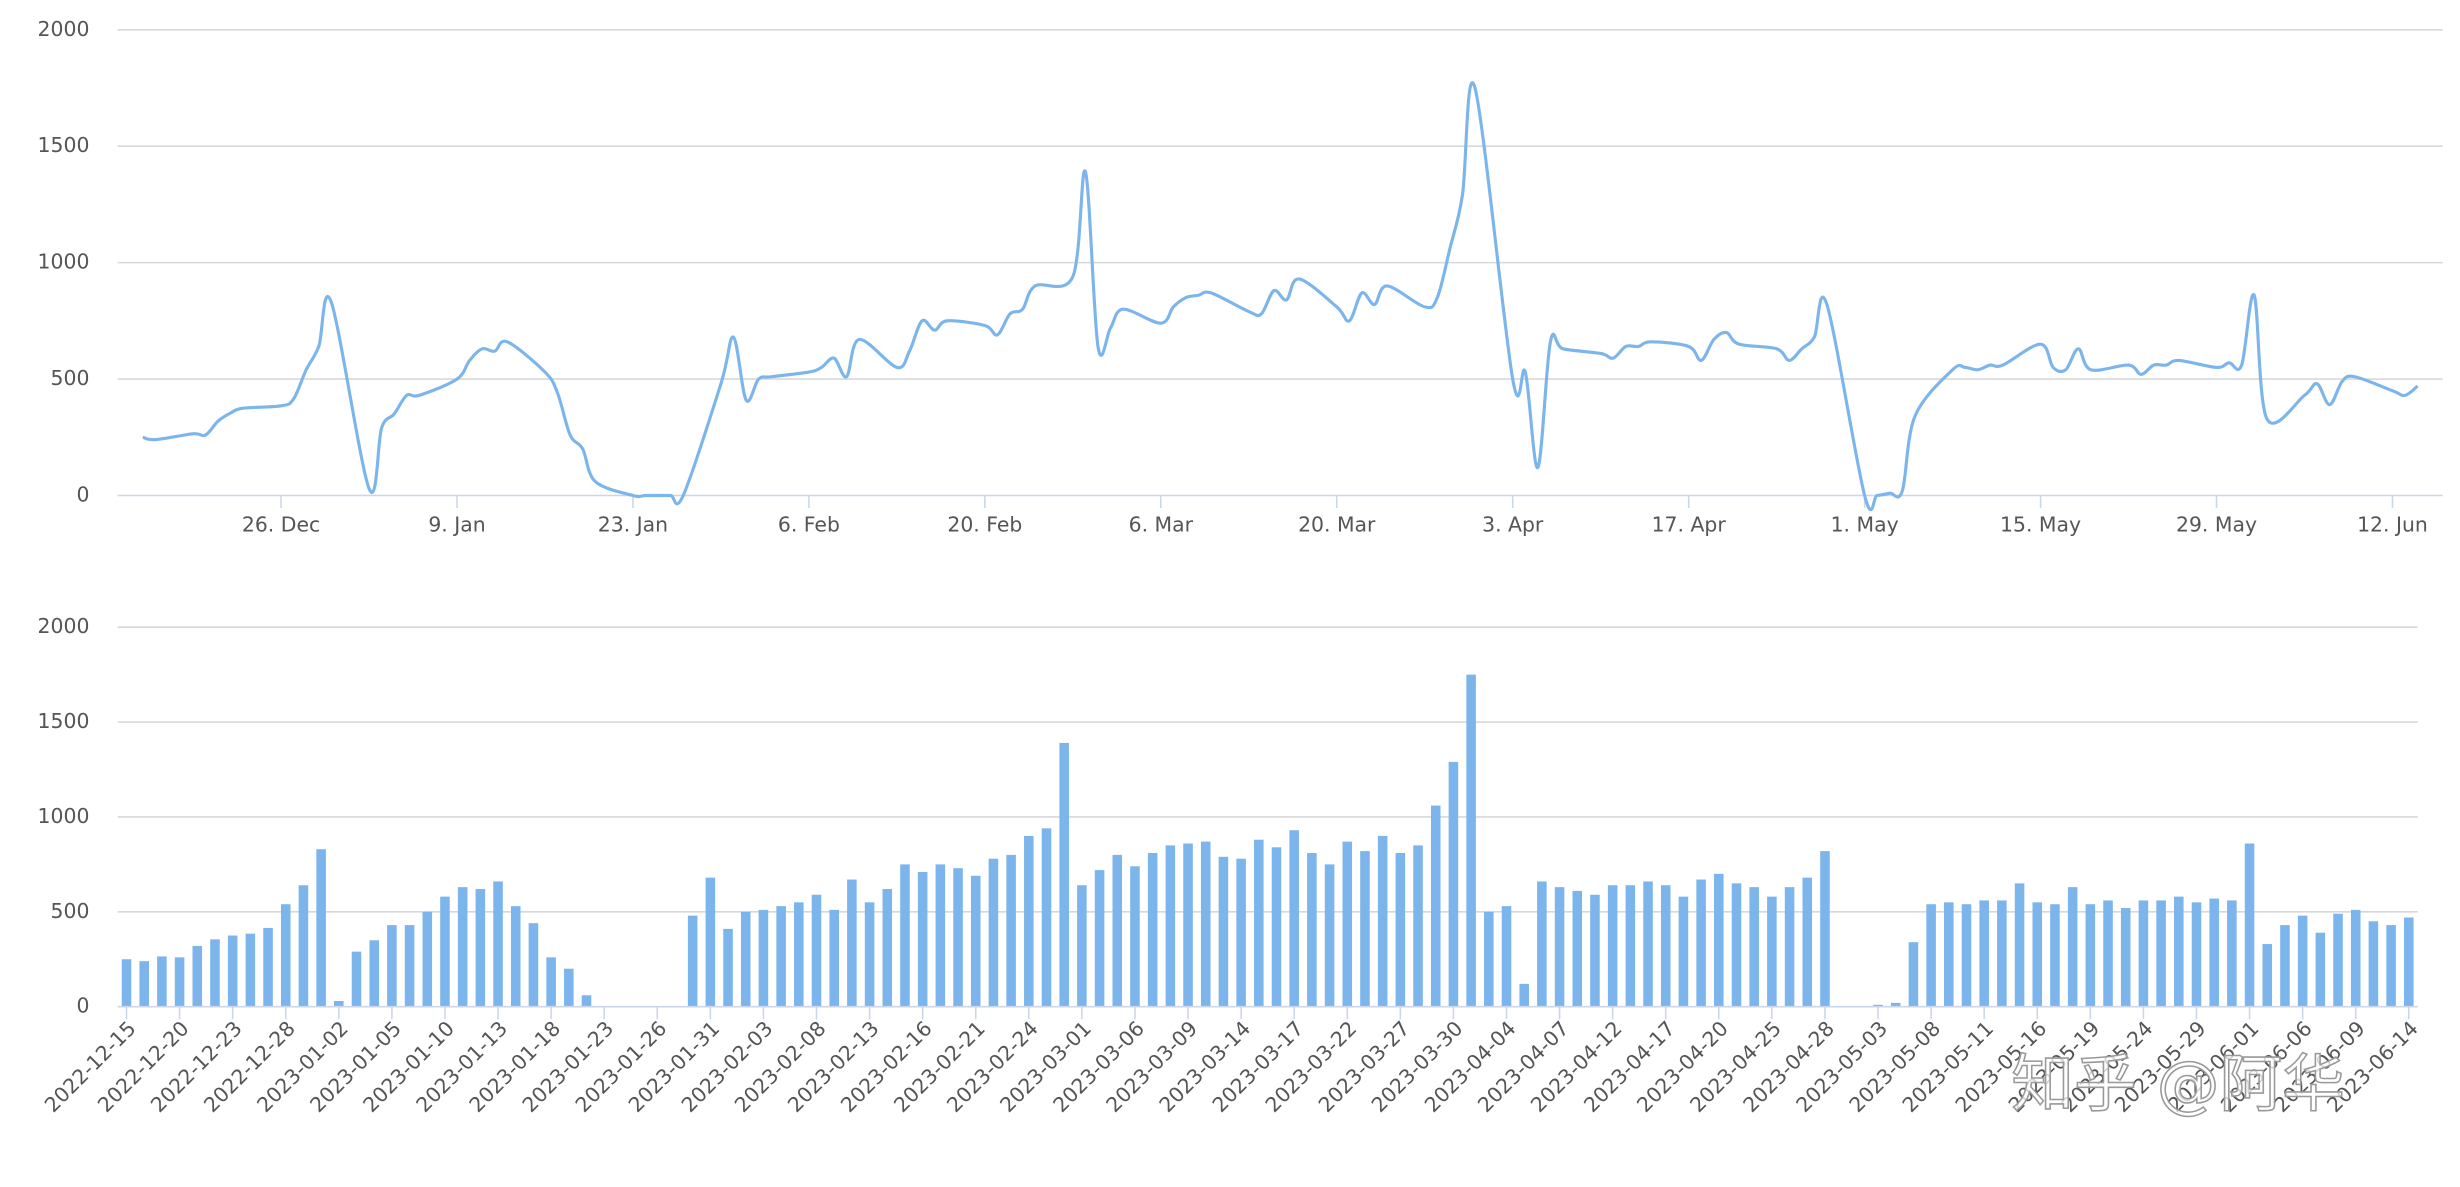 This screenshot has width=2460, height=1187. Describe the element at coordinates (984, 524) in the screenshot. I see `x-tick-label: 20. Feb` at that location.